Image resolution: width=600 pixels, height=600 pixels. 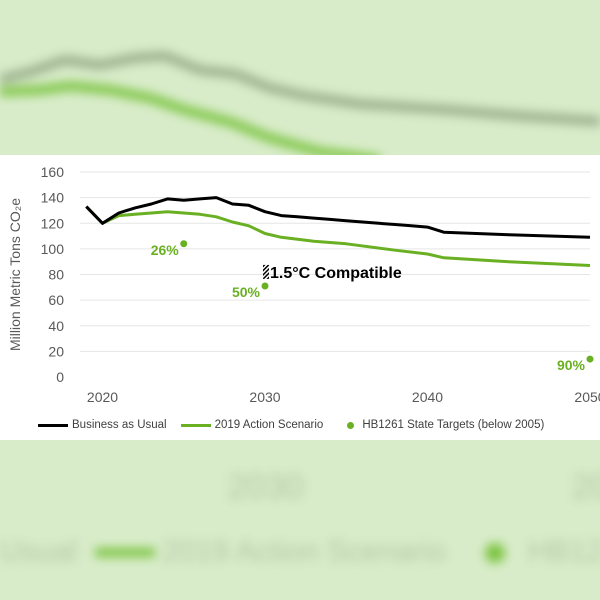 I want to click on bg-business-line, so click(x=300, y=88).